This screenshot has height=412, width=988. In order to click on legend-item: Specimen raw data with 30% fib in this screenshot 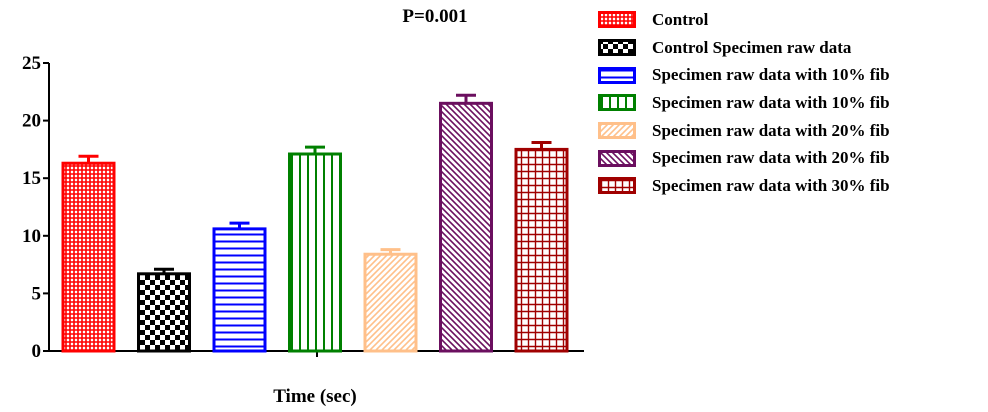, I will do `click(744, 186)`.